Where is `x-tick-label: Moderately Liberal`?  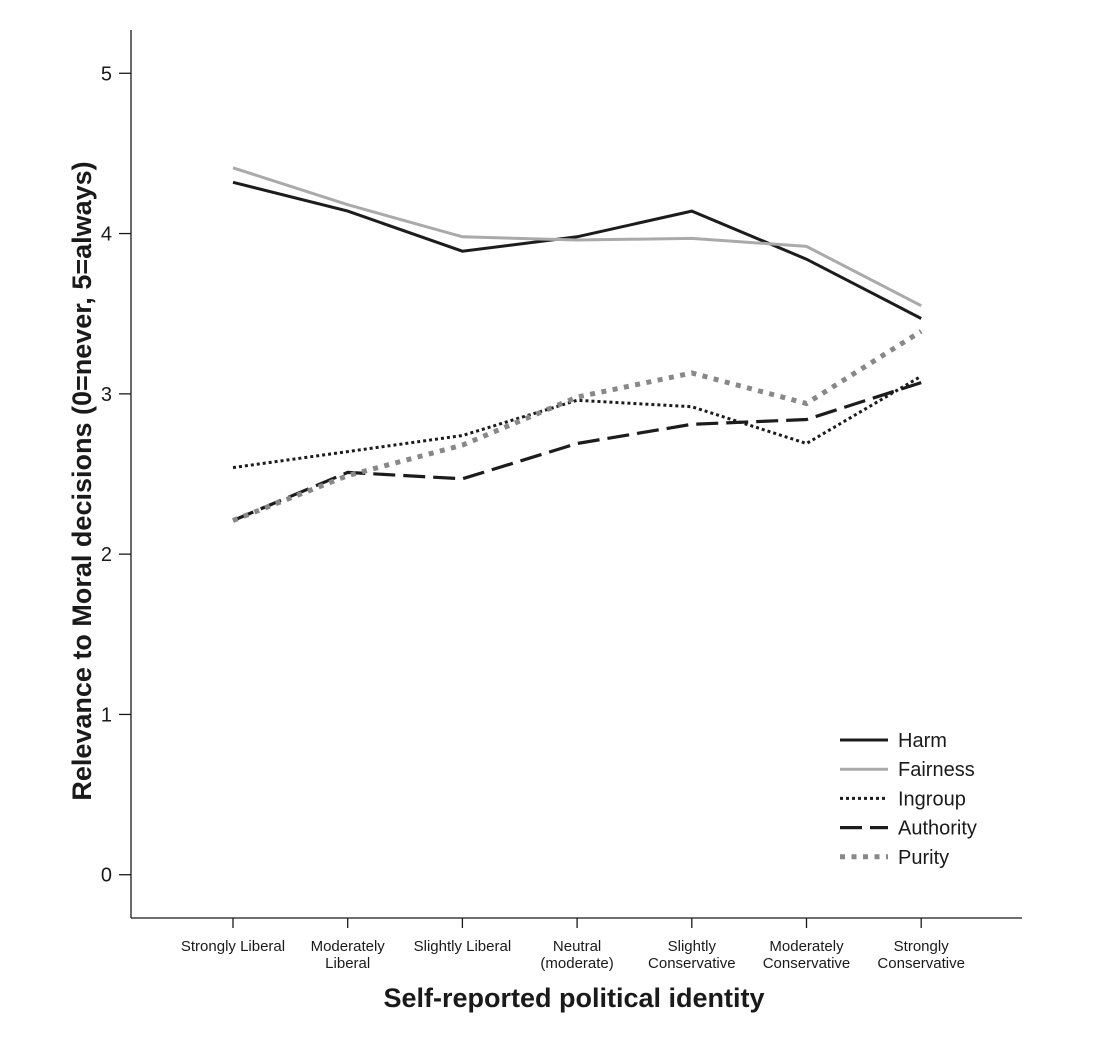
x-tick-label: Moderately Liberal is located at coordinates (348, 955).